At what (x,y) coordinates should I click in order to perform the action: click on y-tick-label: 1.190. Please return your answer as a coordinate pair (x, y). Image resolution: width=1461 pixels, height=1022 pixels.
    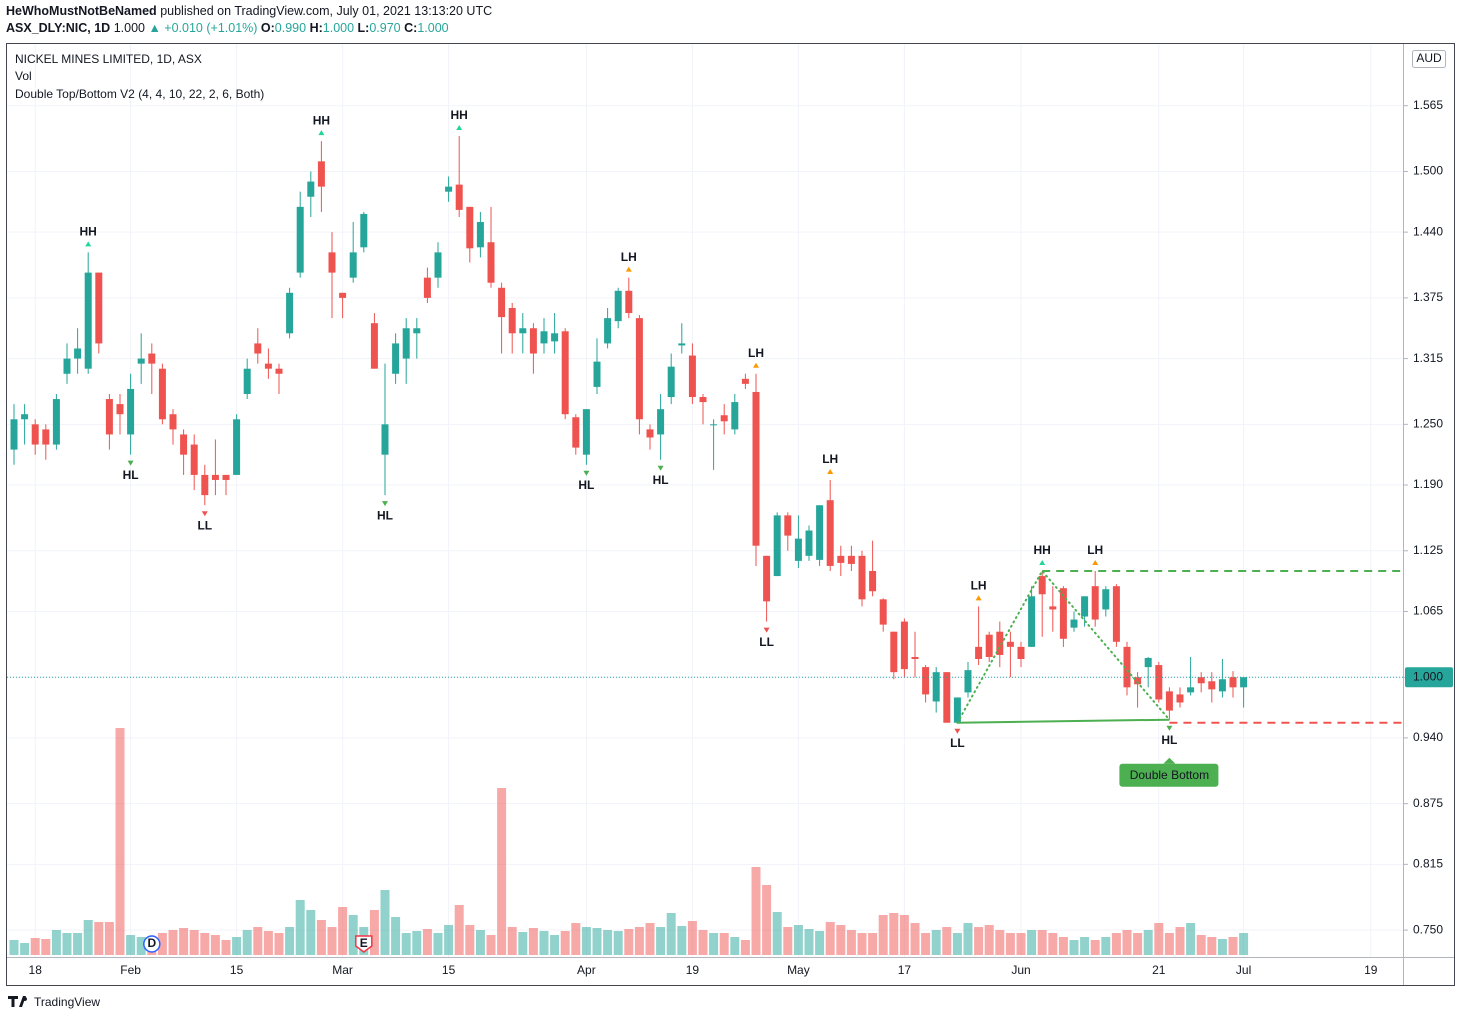
    Looking at the image, I should click on (1428, 484).